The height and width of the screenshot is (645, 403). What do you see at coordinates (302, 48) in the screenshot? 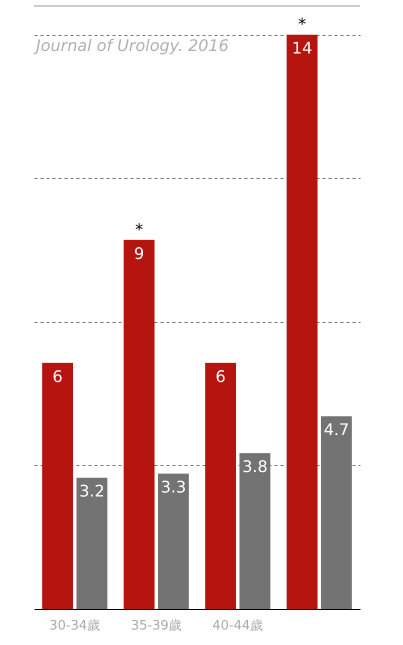
I see `data-label: 14` at bounding box center [302, 48].